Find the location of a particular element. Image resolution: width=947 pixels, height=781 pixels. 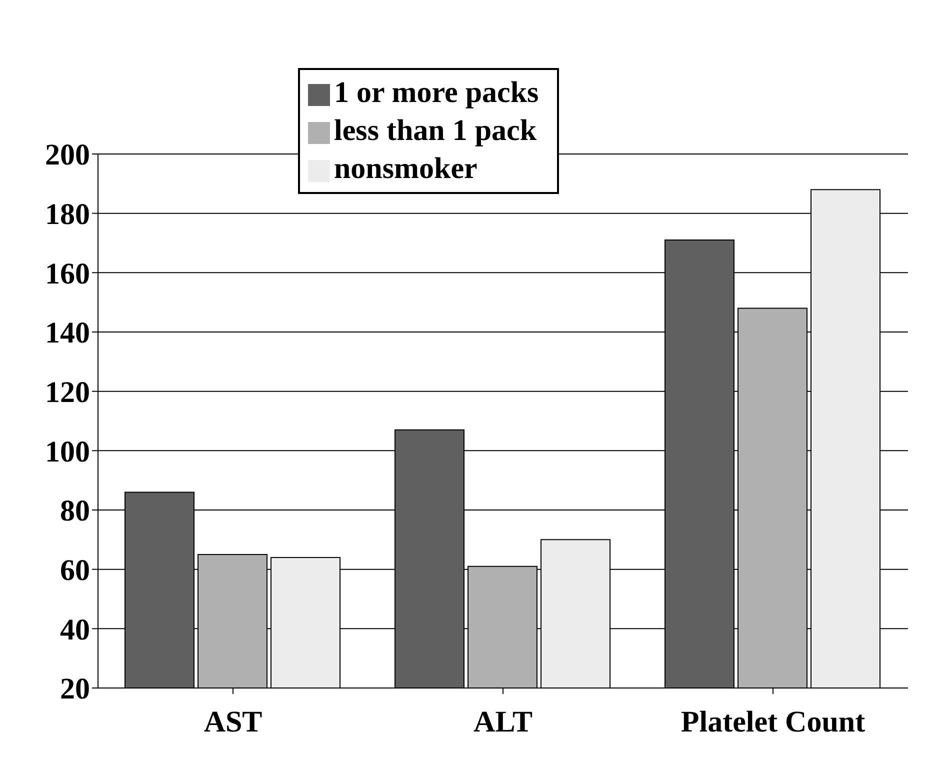

legend-label: 1 or more packs is located at coordinates (436, 92).